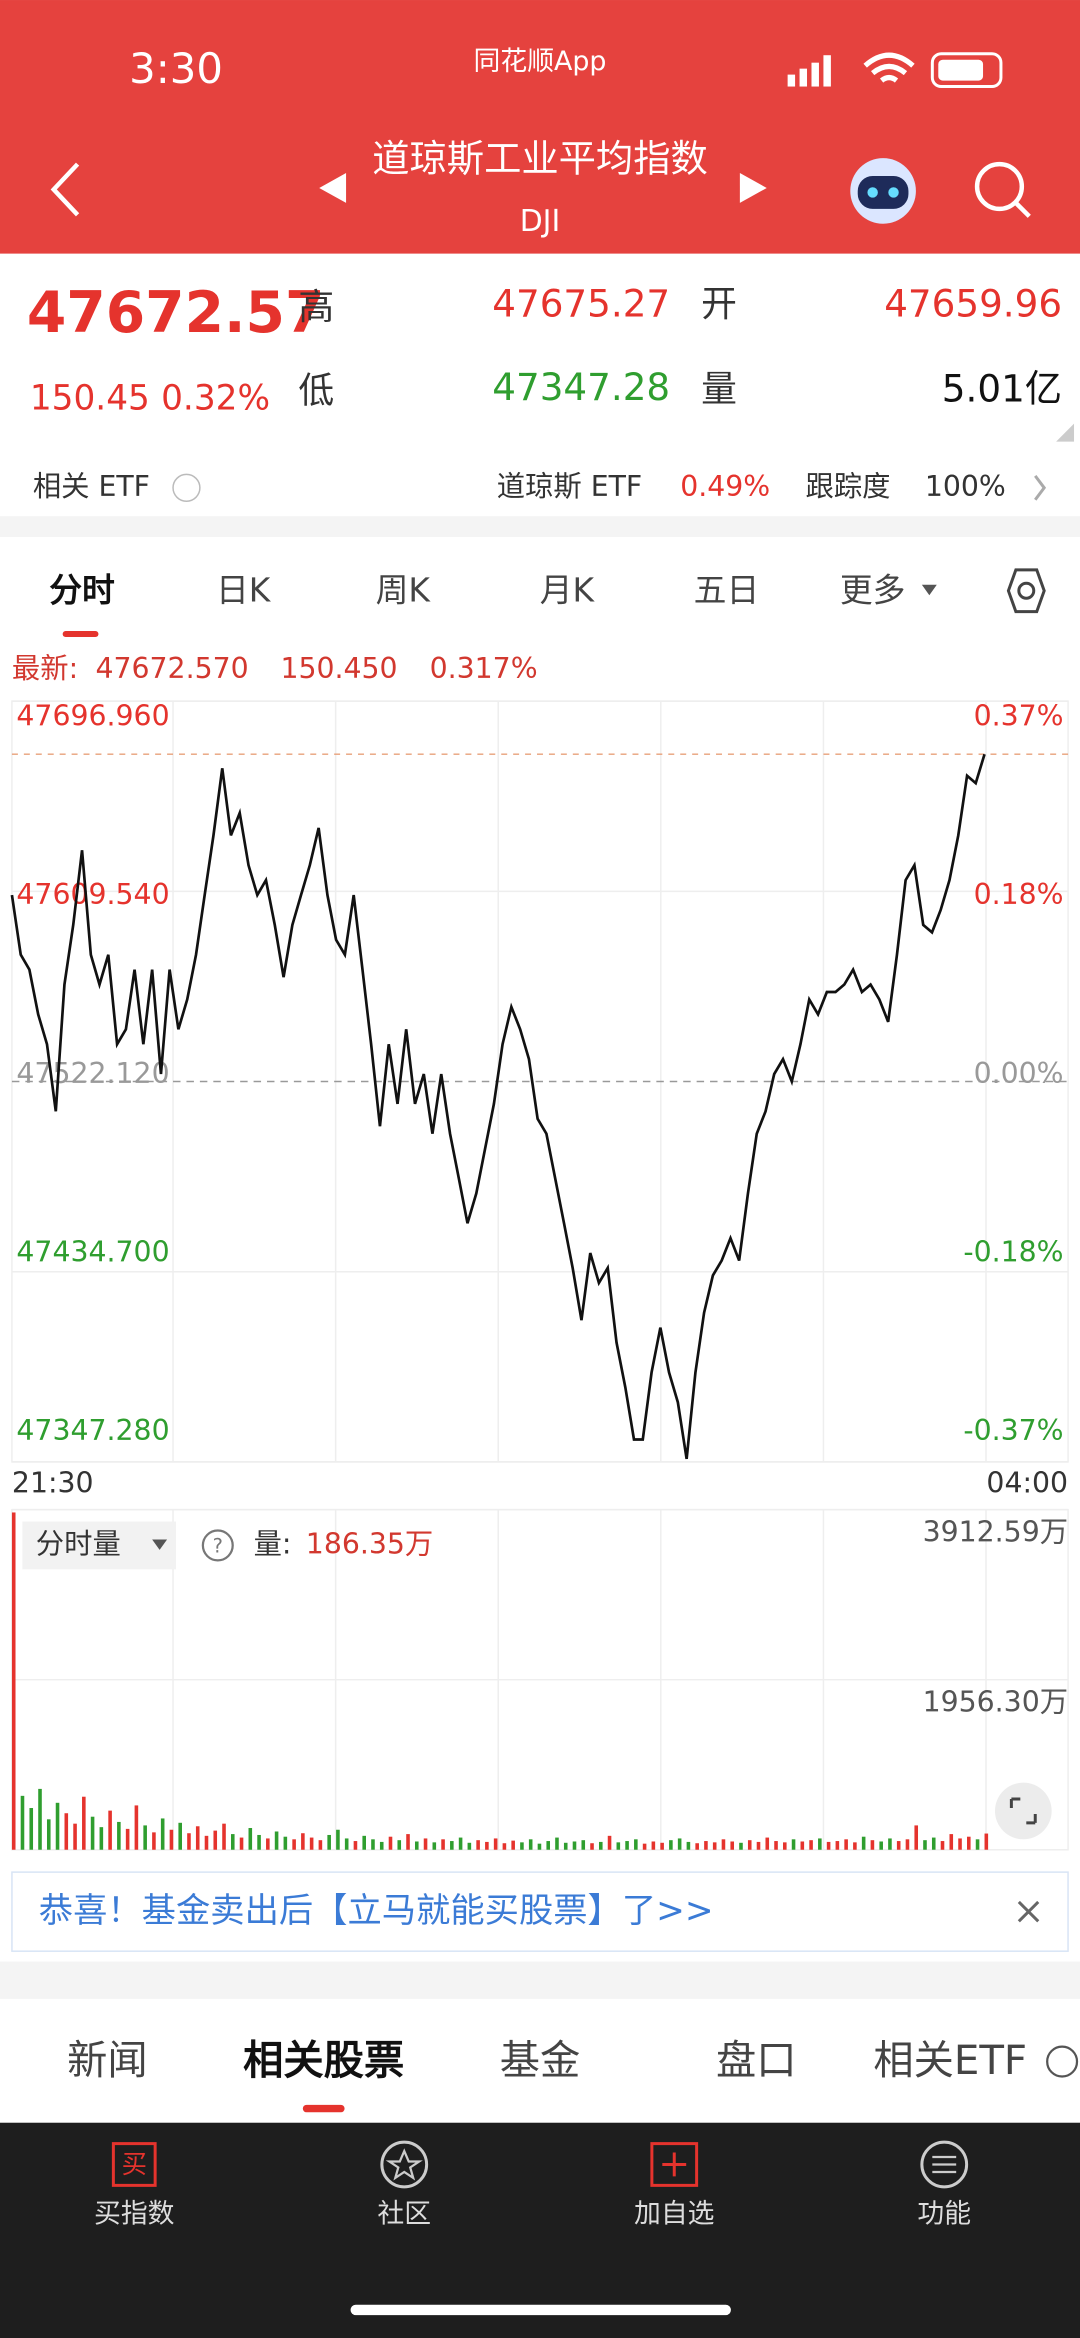 This screenshot has height=2338, width=1080. What do you see at coordinates (532, 2214) in the screenshot?
I see `nav-labels: 买指数 社区 加自选 功能` at bounding box center [532, 2214].